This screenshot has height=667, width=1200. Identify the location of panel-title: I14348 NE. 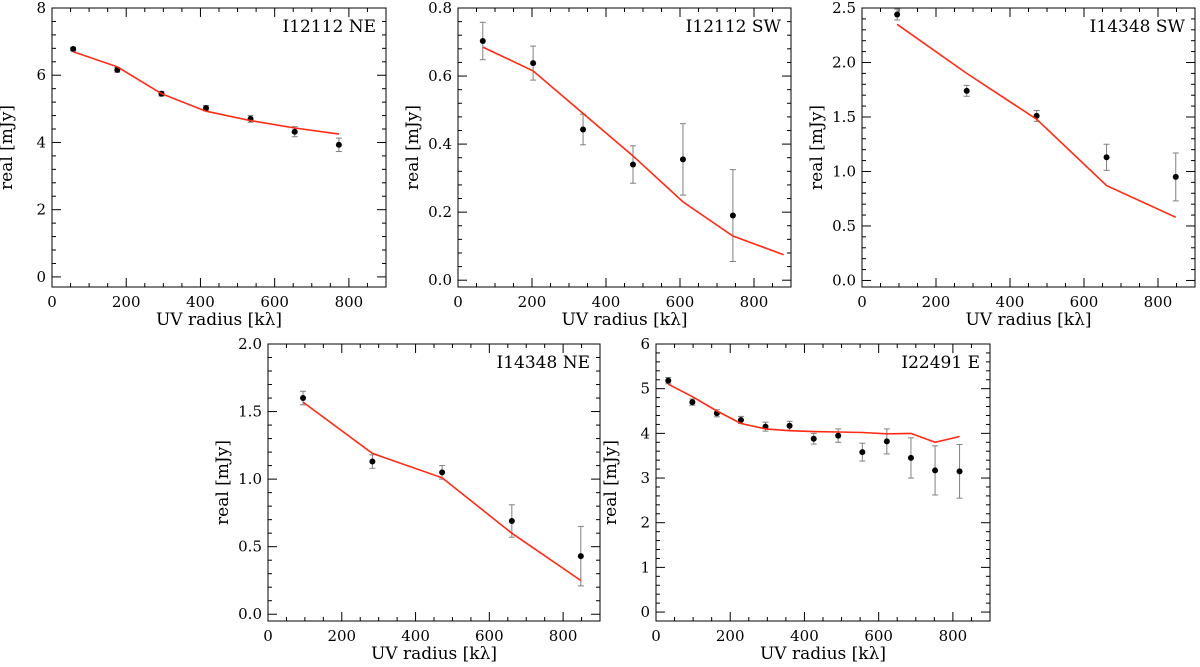
(543, 363).